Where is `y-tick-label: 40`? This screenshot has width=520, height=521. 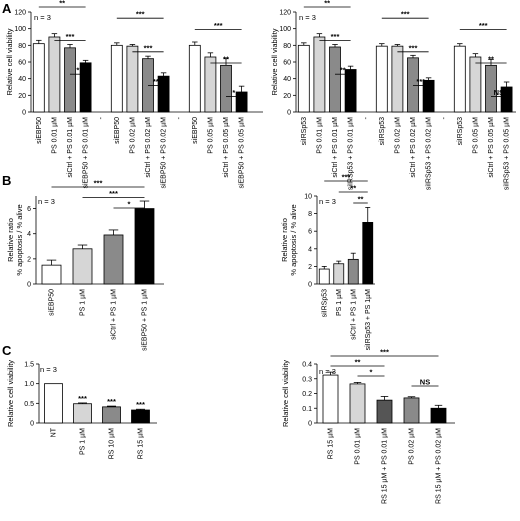 y-tick-label: 40 is located at coordinates (287, 79).